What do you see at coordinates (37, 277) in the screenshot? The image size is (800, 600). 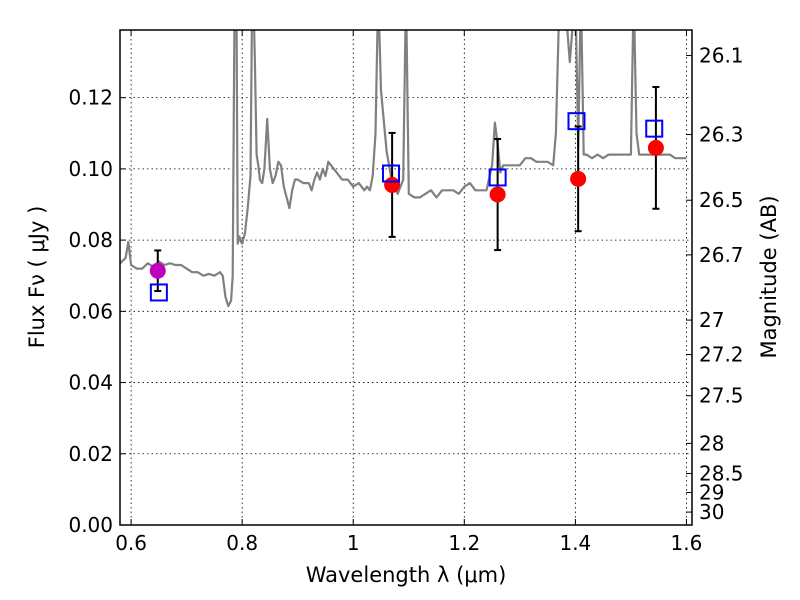 I see `y-axis-label: Flux Fν ( μJy )` at bounding box center [37, 277].